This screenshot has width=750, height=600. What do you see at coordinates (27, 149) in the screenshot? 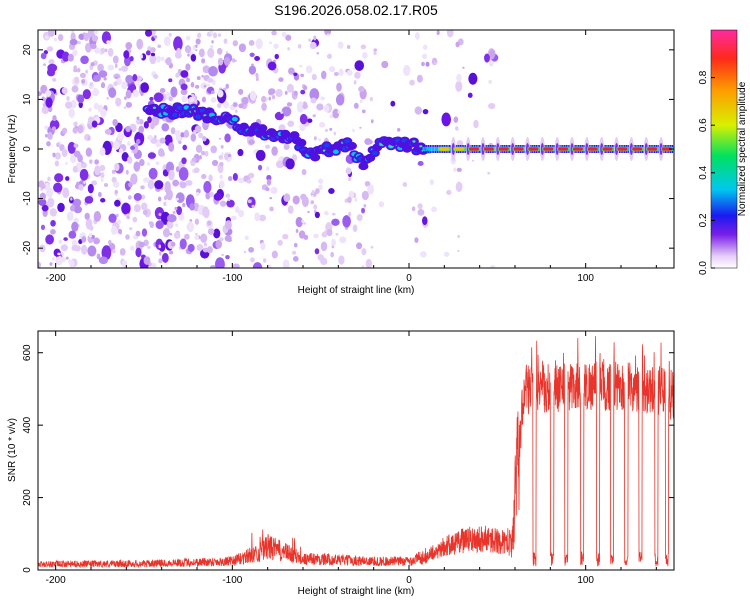
I see `spectrogram-y-tick-label: 0` at bounding box center [27, 149].